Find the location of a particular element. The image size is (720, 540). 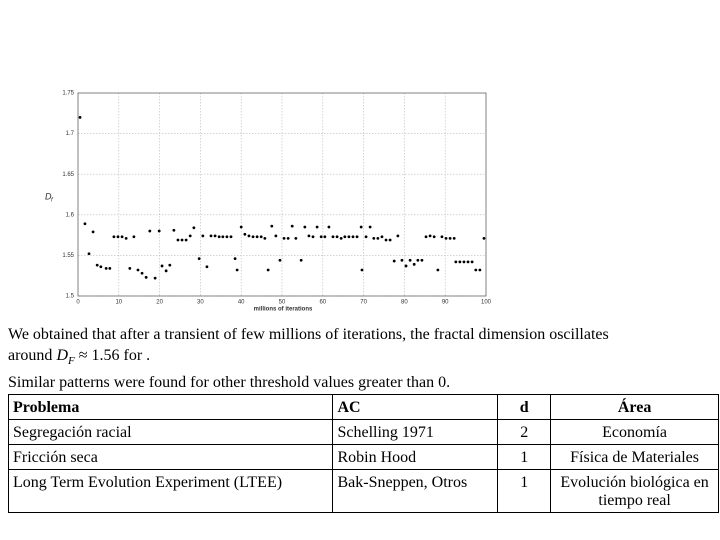

x-tick-label: 80 is located at coordinates (404, 303).